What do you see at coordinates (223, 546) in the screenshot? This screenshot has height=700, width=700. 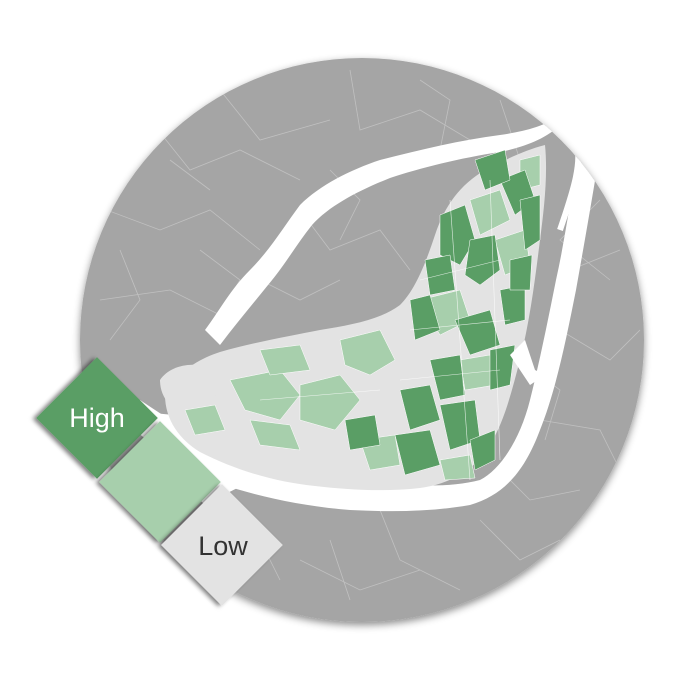 I see `legend-label-low: Low` at bounding box center [223, 546].